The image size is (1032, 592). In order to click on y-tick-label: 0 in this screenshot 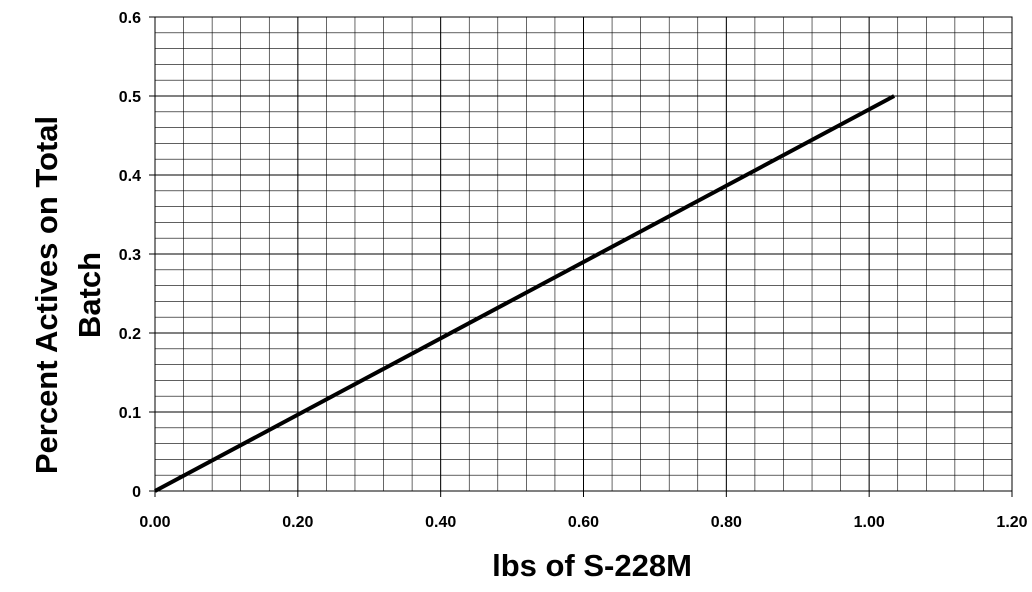, I will do `click(136, 492)`.